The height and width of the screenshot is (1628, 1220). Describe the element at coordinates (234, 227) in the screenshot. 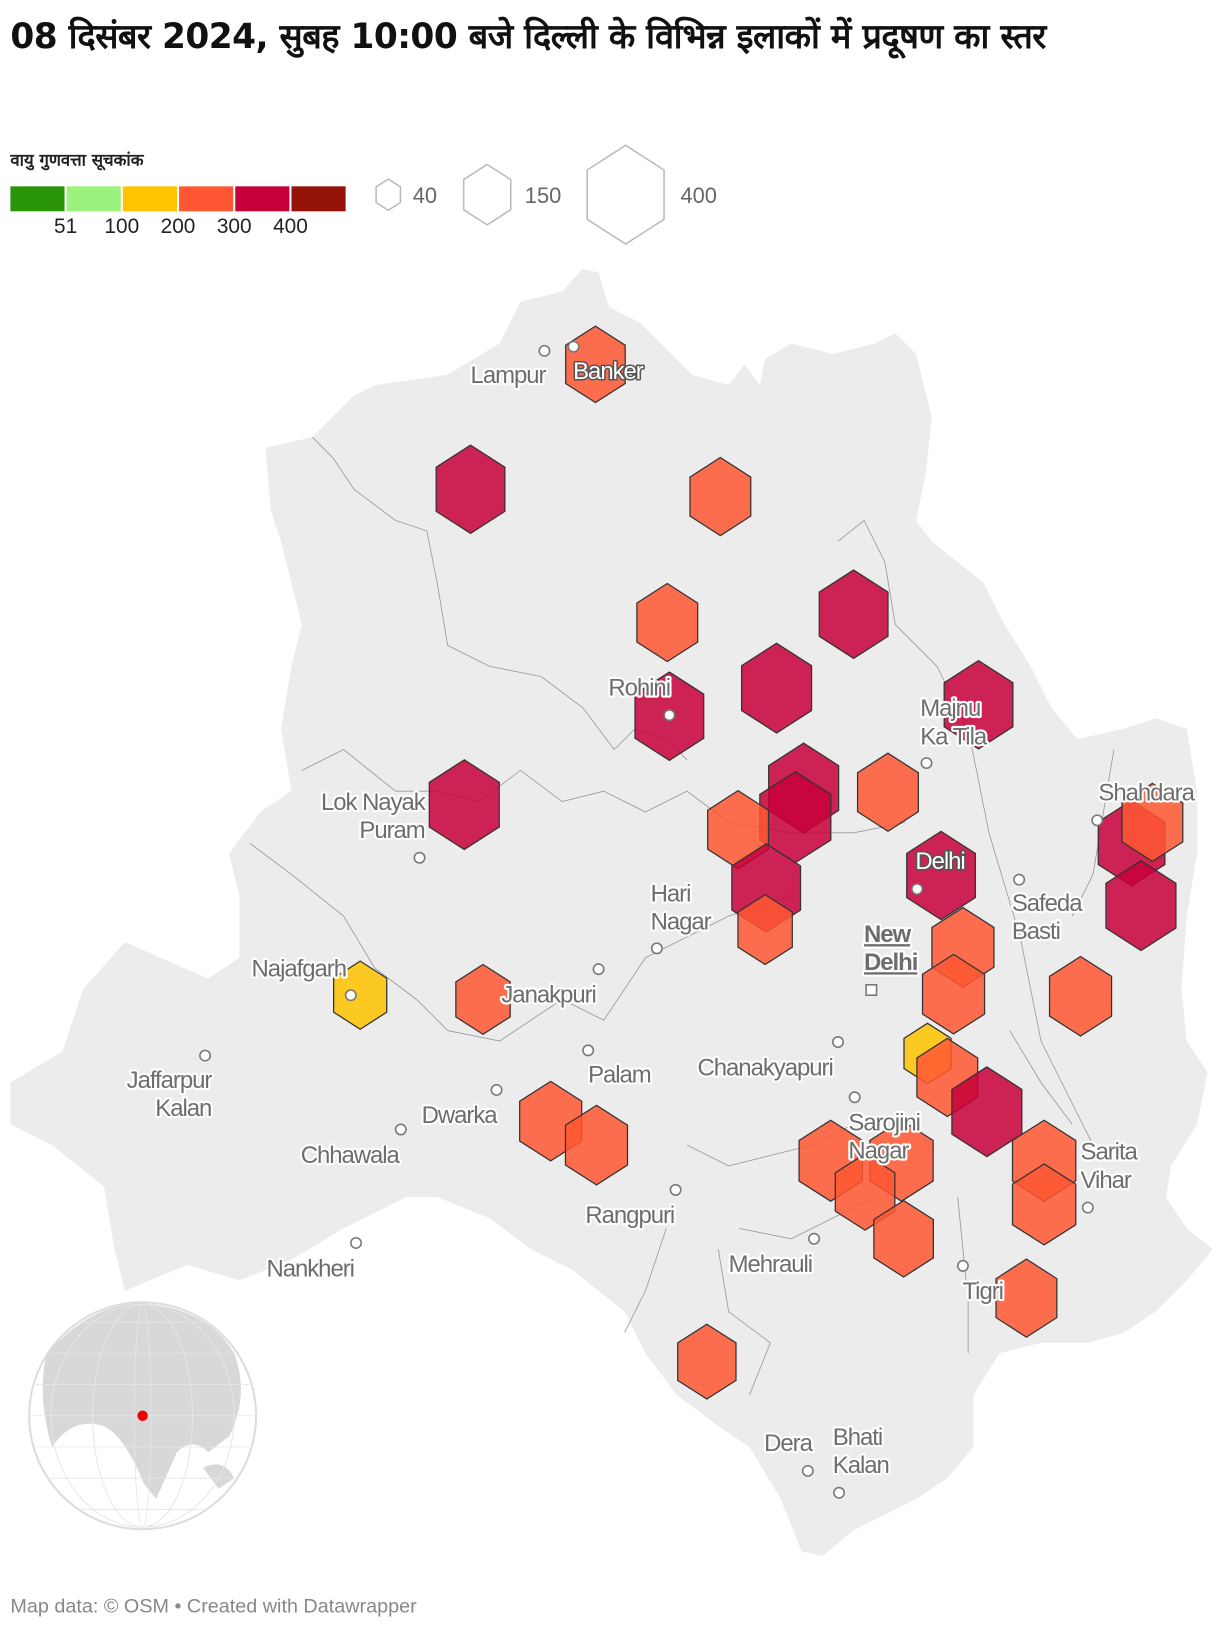

I see `legend-tick: 300` at that location.